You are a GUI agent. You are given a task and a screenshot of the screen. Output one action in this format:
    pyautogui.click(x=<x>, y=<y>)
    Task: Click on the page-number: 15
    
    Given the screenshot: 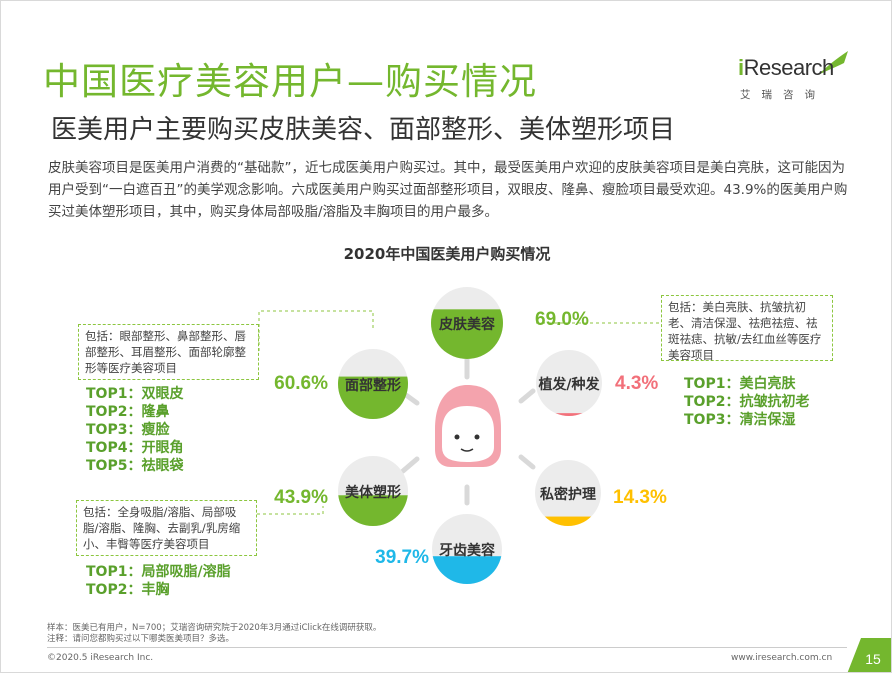 What is the action you would take?
    pyautogui.click(x=873, y=659)
    